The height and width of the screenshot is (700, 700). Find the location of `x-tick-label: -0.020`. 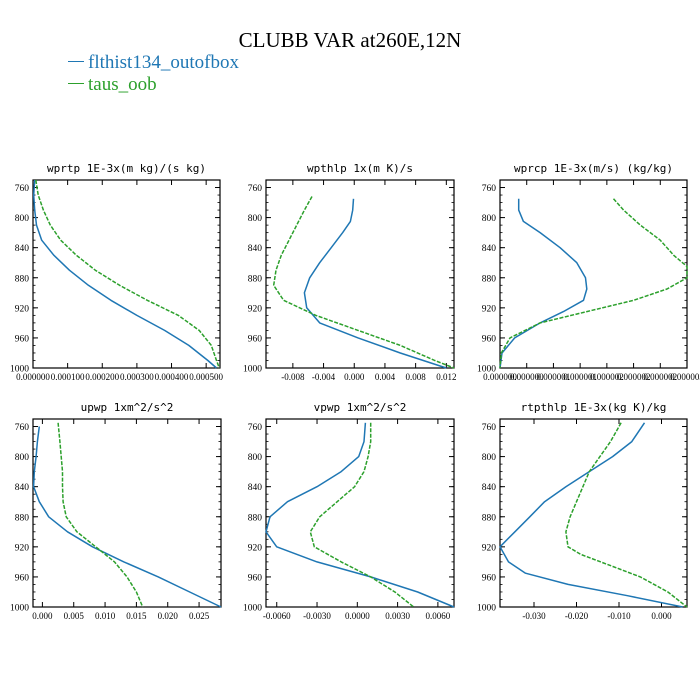

x-tick-label: -0.020 is located at coordinates (577, 616).